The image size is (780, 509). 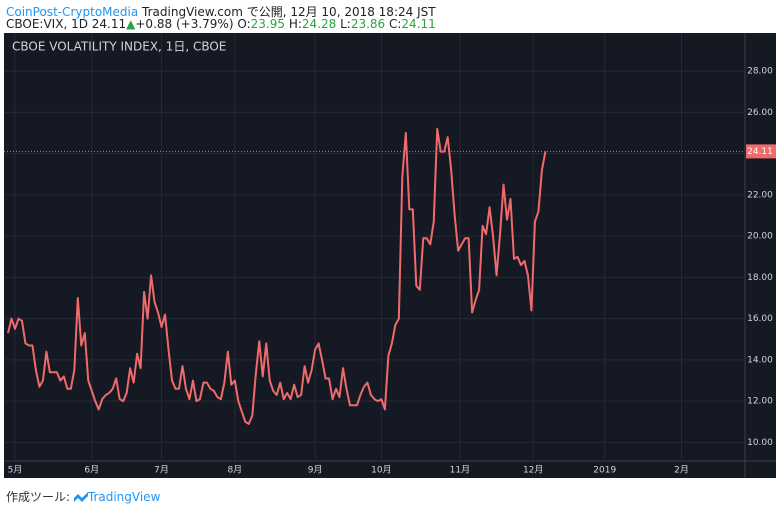 I want to click on o: 23.95, so click(x=267, y=24).